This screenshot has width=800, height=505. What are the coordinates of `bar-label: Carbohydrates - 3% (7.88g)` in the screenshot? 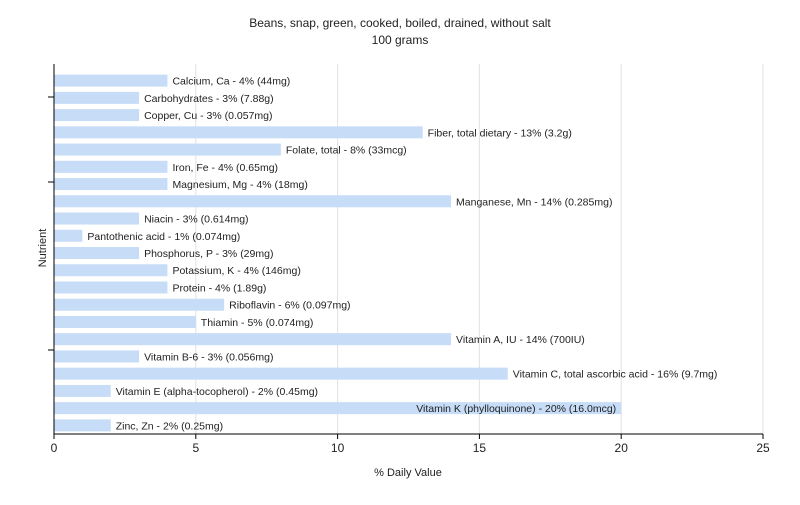 It's located at (209, 99).